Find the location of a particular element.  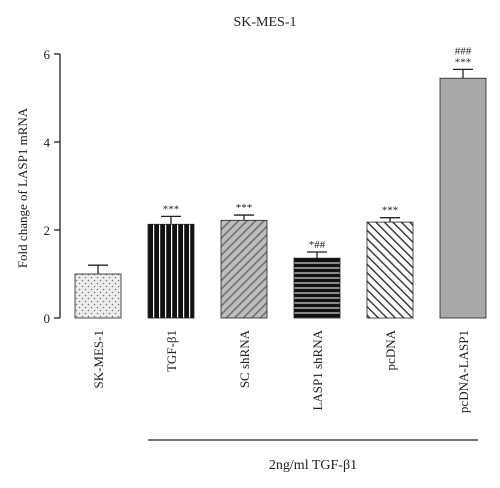

x-tick-label: pcDNA-LASP1 is located at coordinates (463, 371).